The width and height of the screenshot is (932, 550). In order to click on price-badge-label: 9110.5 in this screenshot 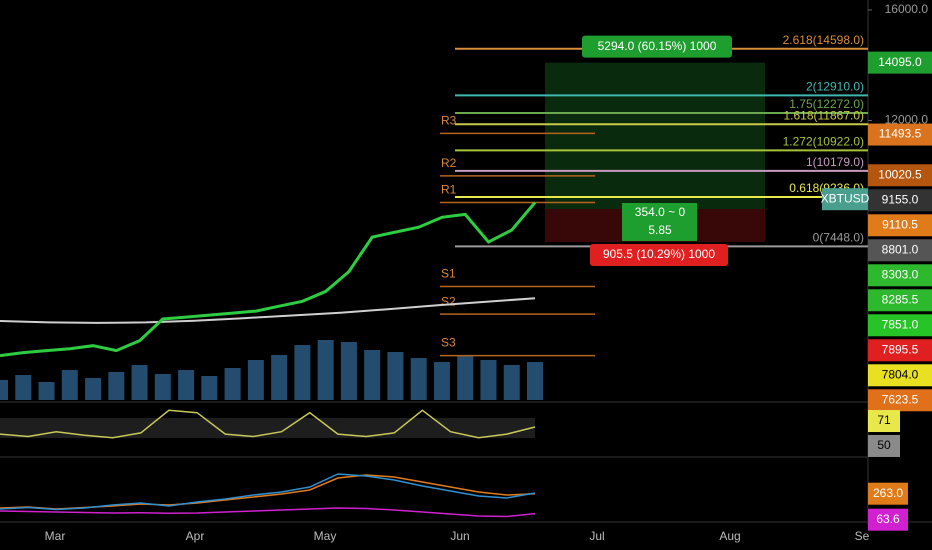, I will do `click(900, 224)`.